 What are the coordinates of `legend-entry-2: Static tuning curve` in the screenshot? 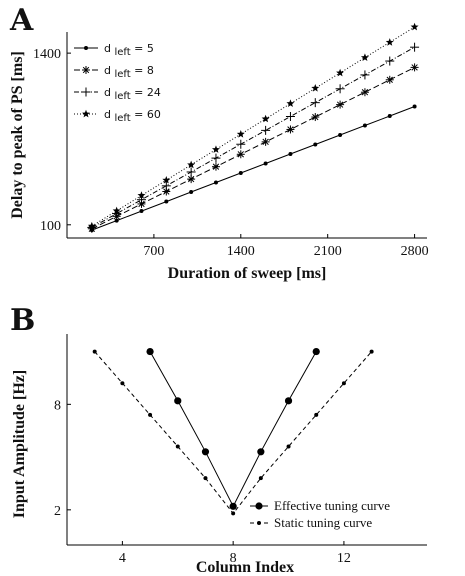 It's located at (311, 522).